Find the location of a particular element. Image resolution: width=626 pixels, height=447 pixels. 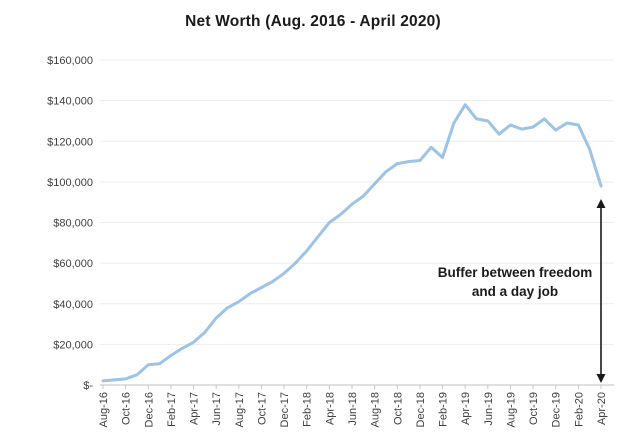

y-axis-label: $100,000 is located at coordinates (70, 183).